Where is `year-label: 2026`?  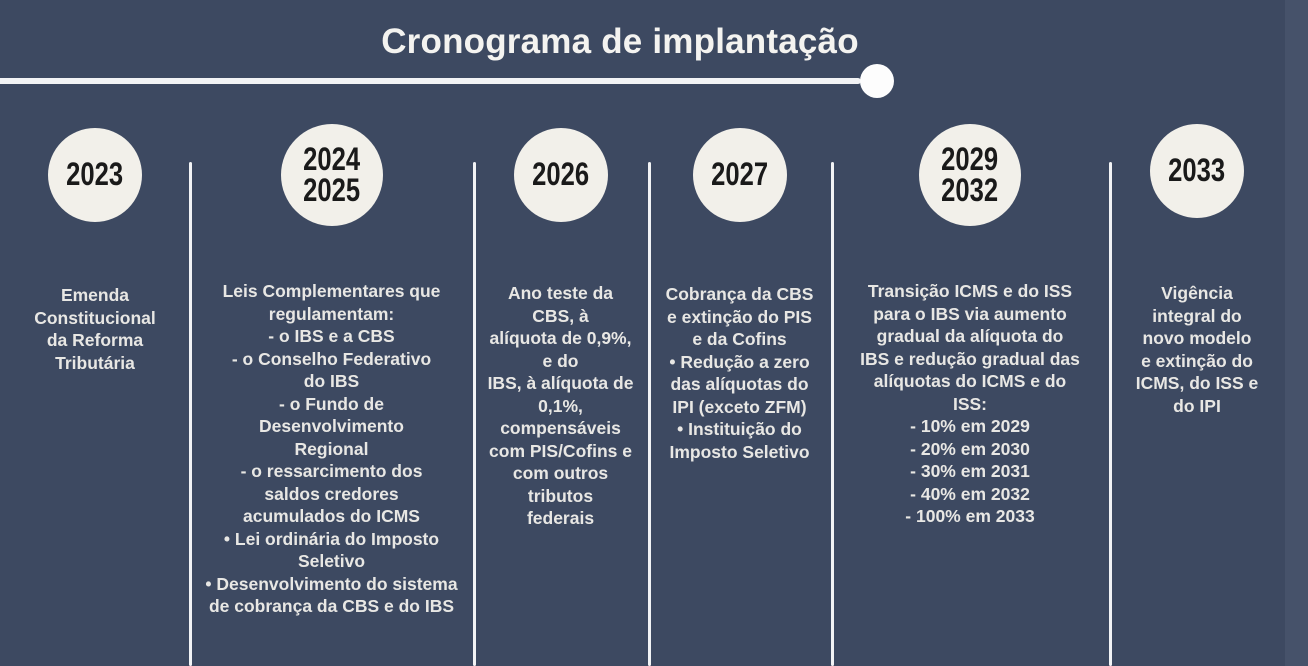 year-label: 2026 is located at coordinates (560, 174).